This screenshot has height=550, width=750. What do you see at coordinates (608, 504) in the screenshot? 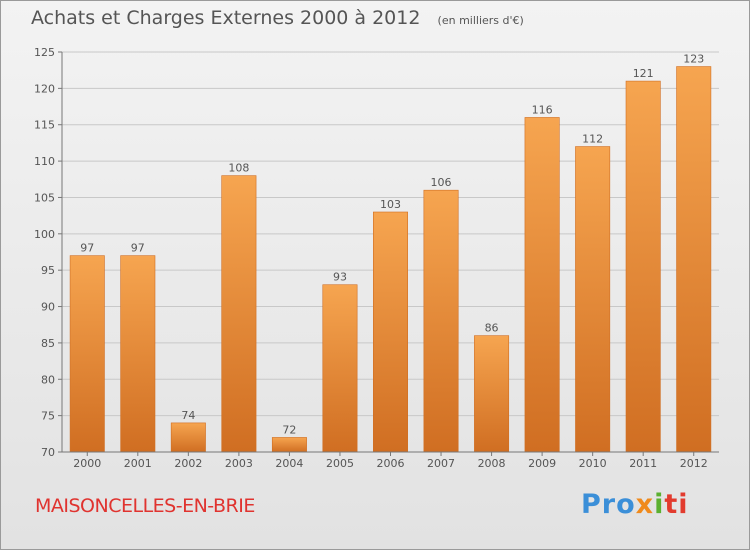
I see `logo-part-1: Pro` at bounding box center [608, 504].